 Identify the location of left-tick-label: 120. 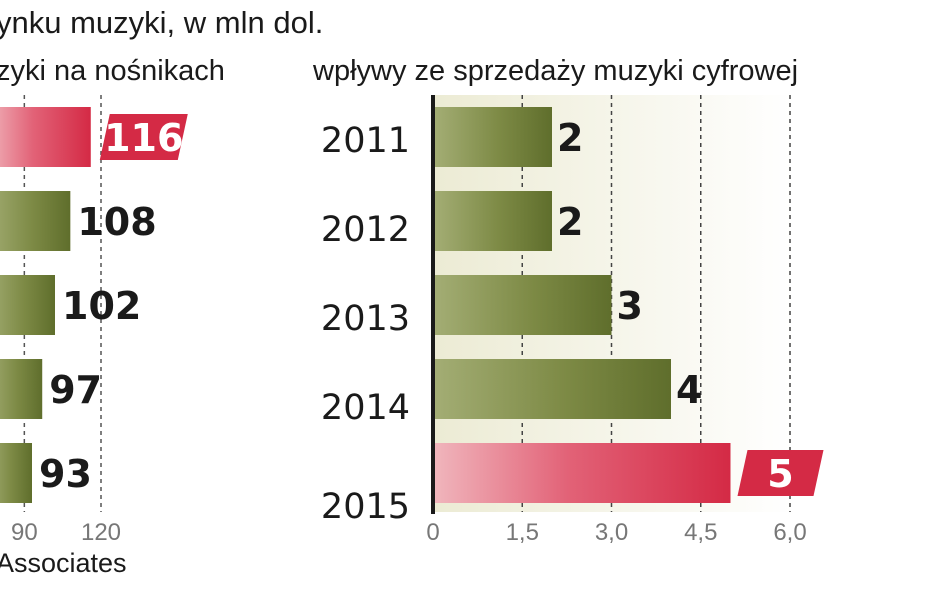
(101, 532).